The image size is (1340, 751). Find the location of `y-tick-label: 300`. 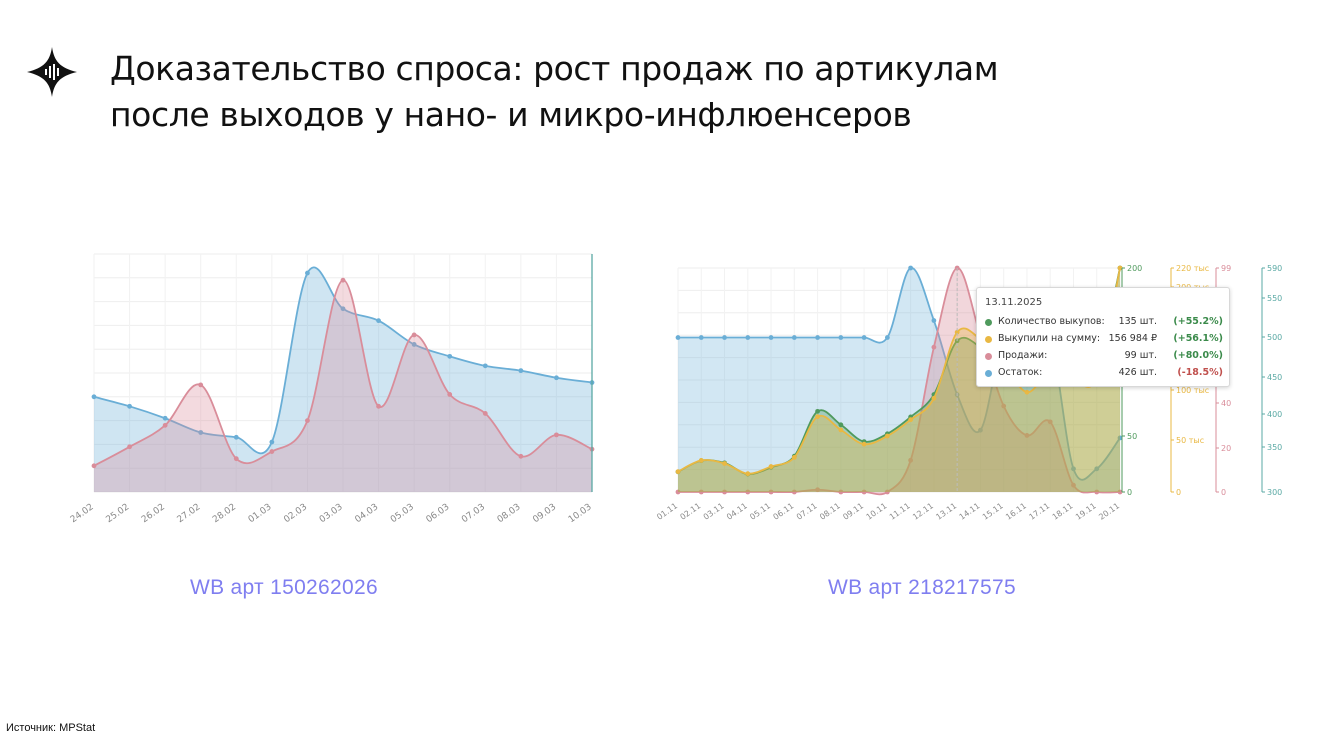

y-tick-label: 300 is located at coordinates (1274, 492).